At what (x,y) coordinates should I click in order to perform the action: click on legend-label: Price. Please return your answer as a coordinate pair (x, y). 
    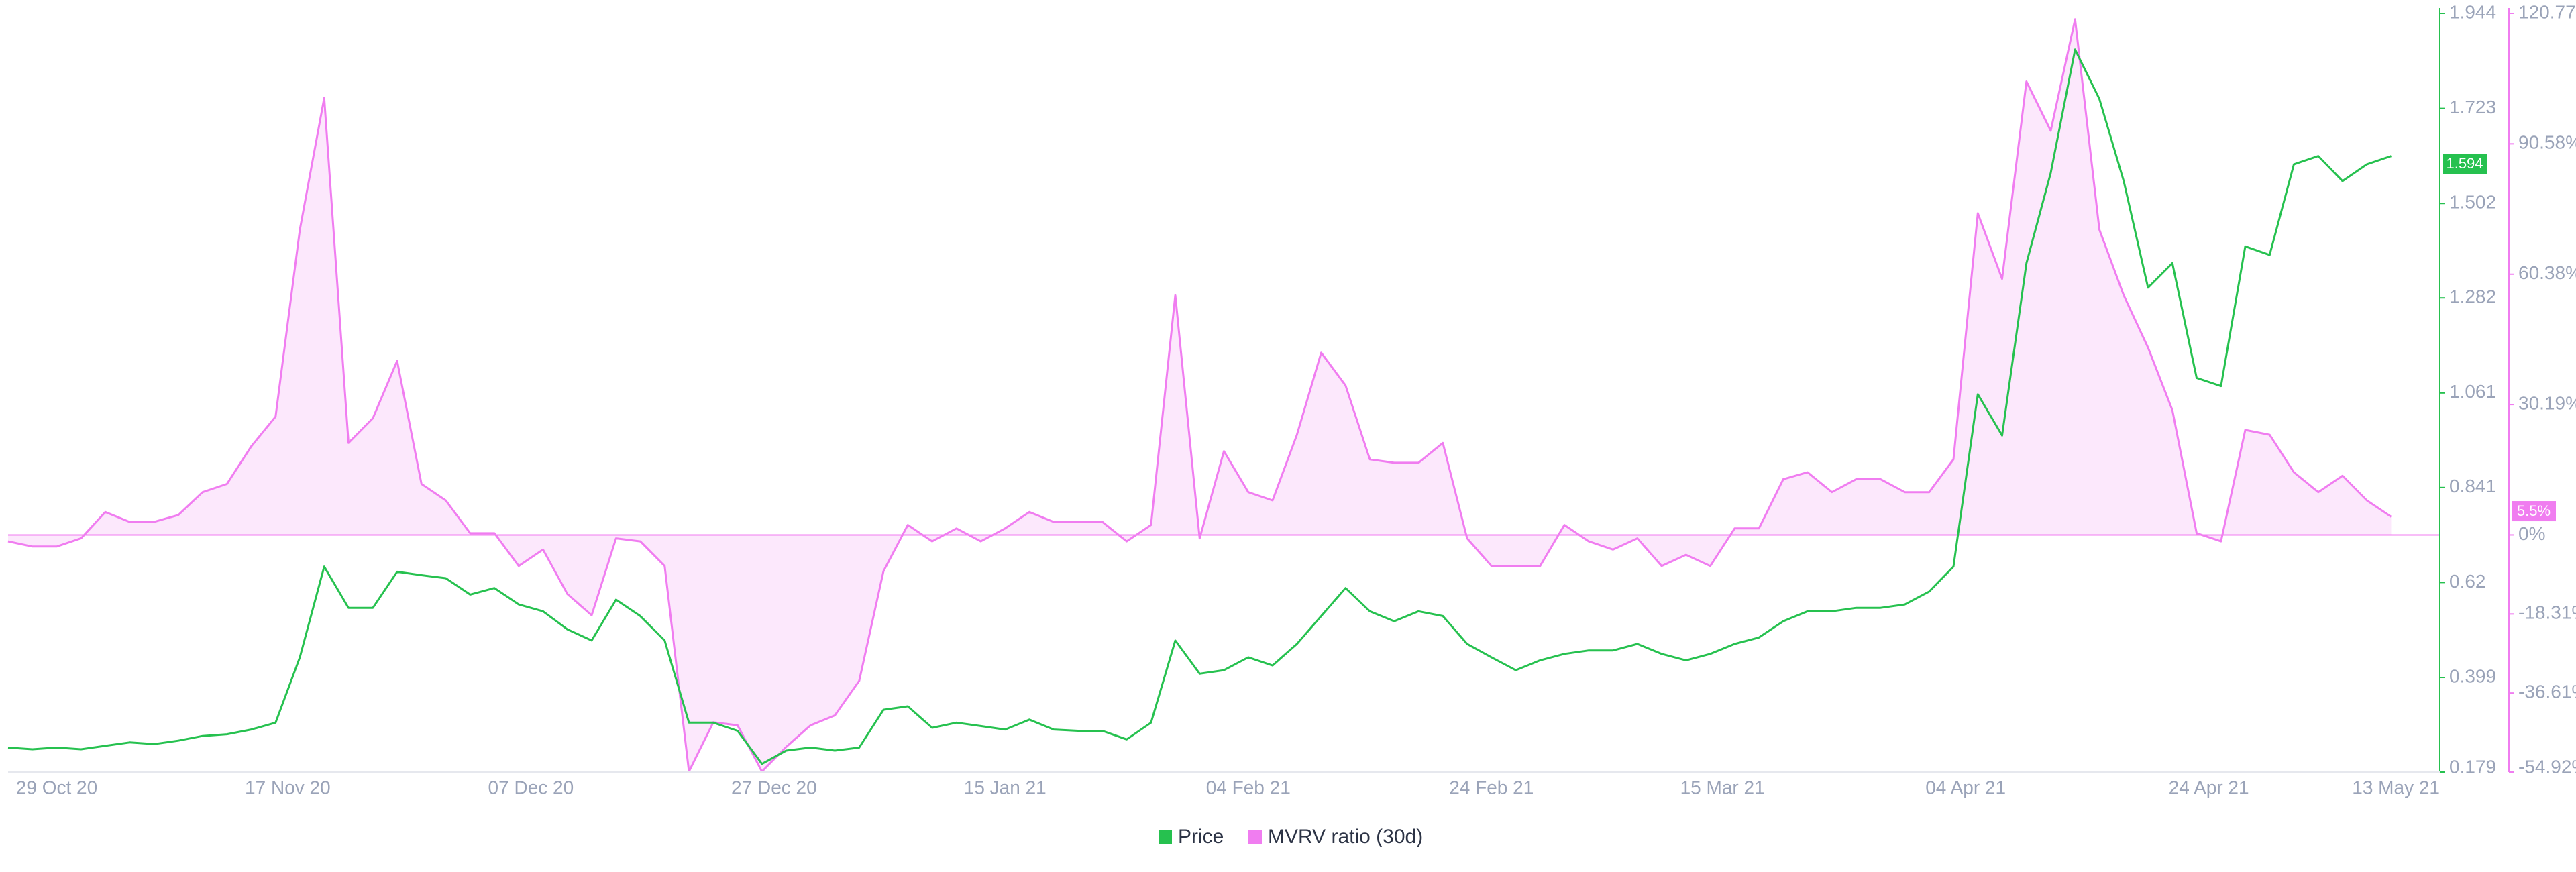
    Looking at the image, I should click on (1201, 837).